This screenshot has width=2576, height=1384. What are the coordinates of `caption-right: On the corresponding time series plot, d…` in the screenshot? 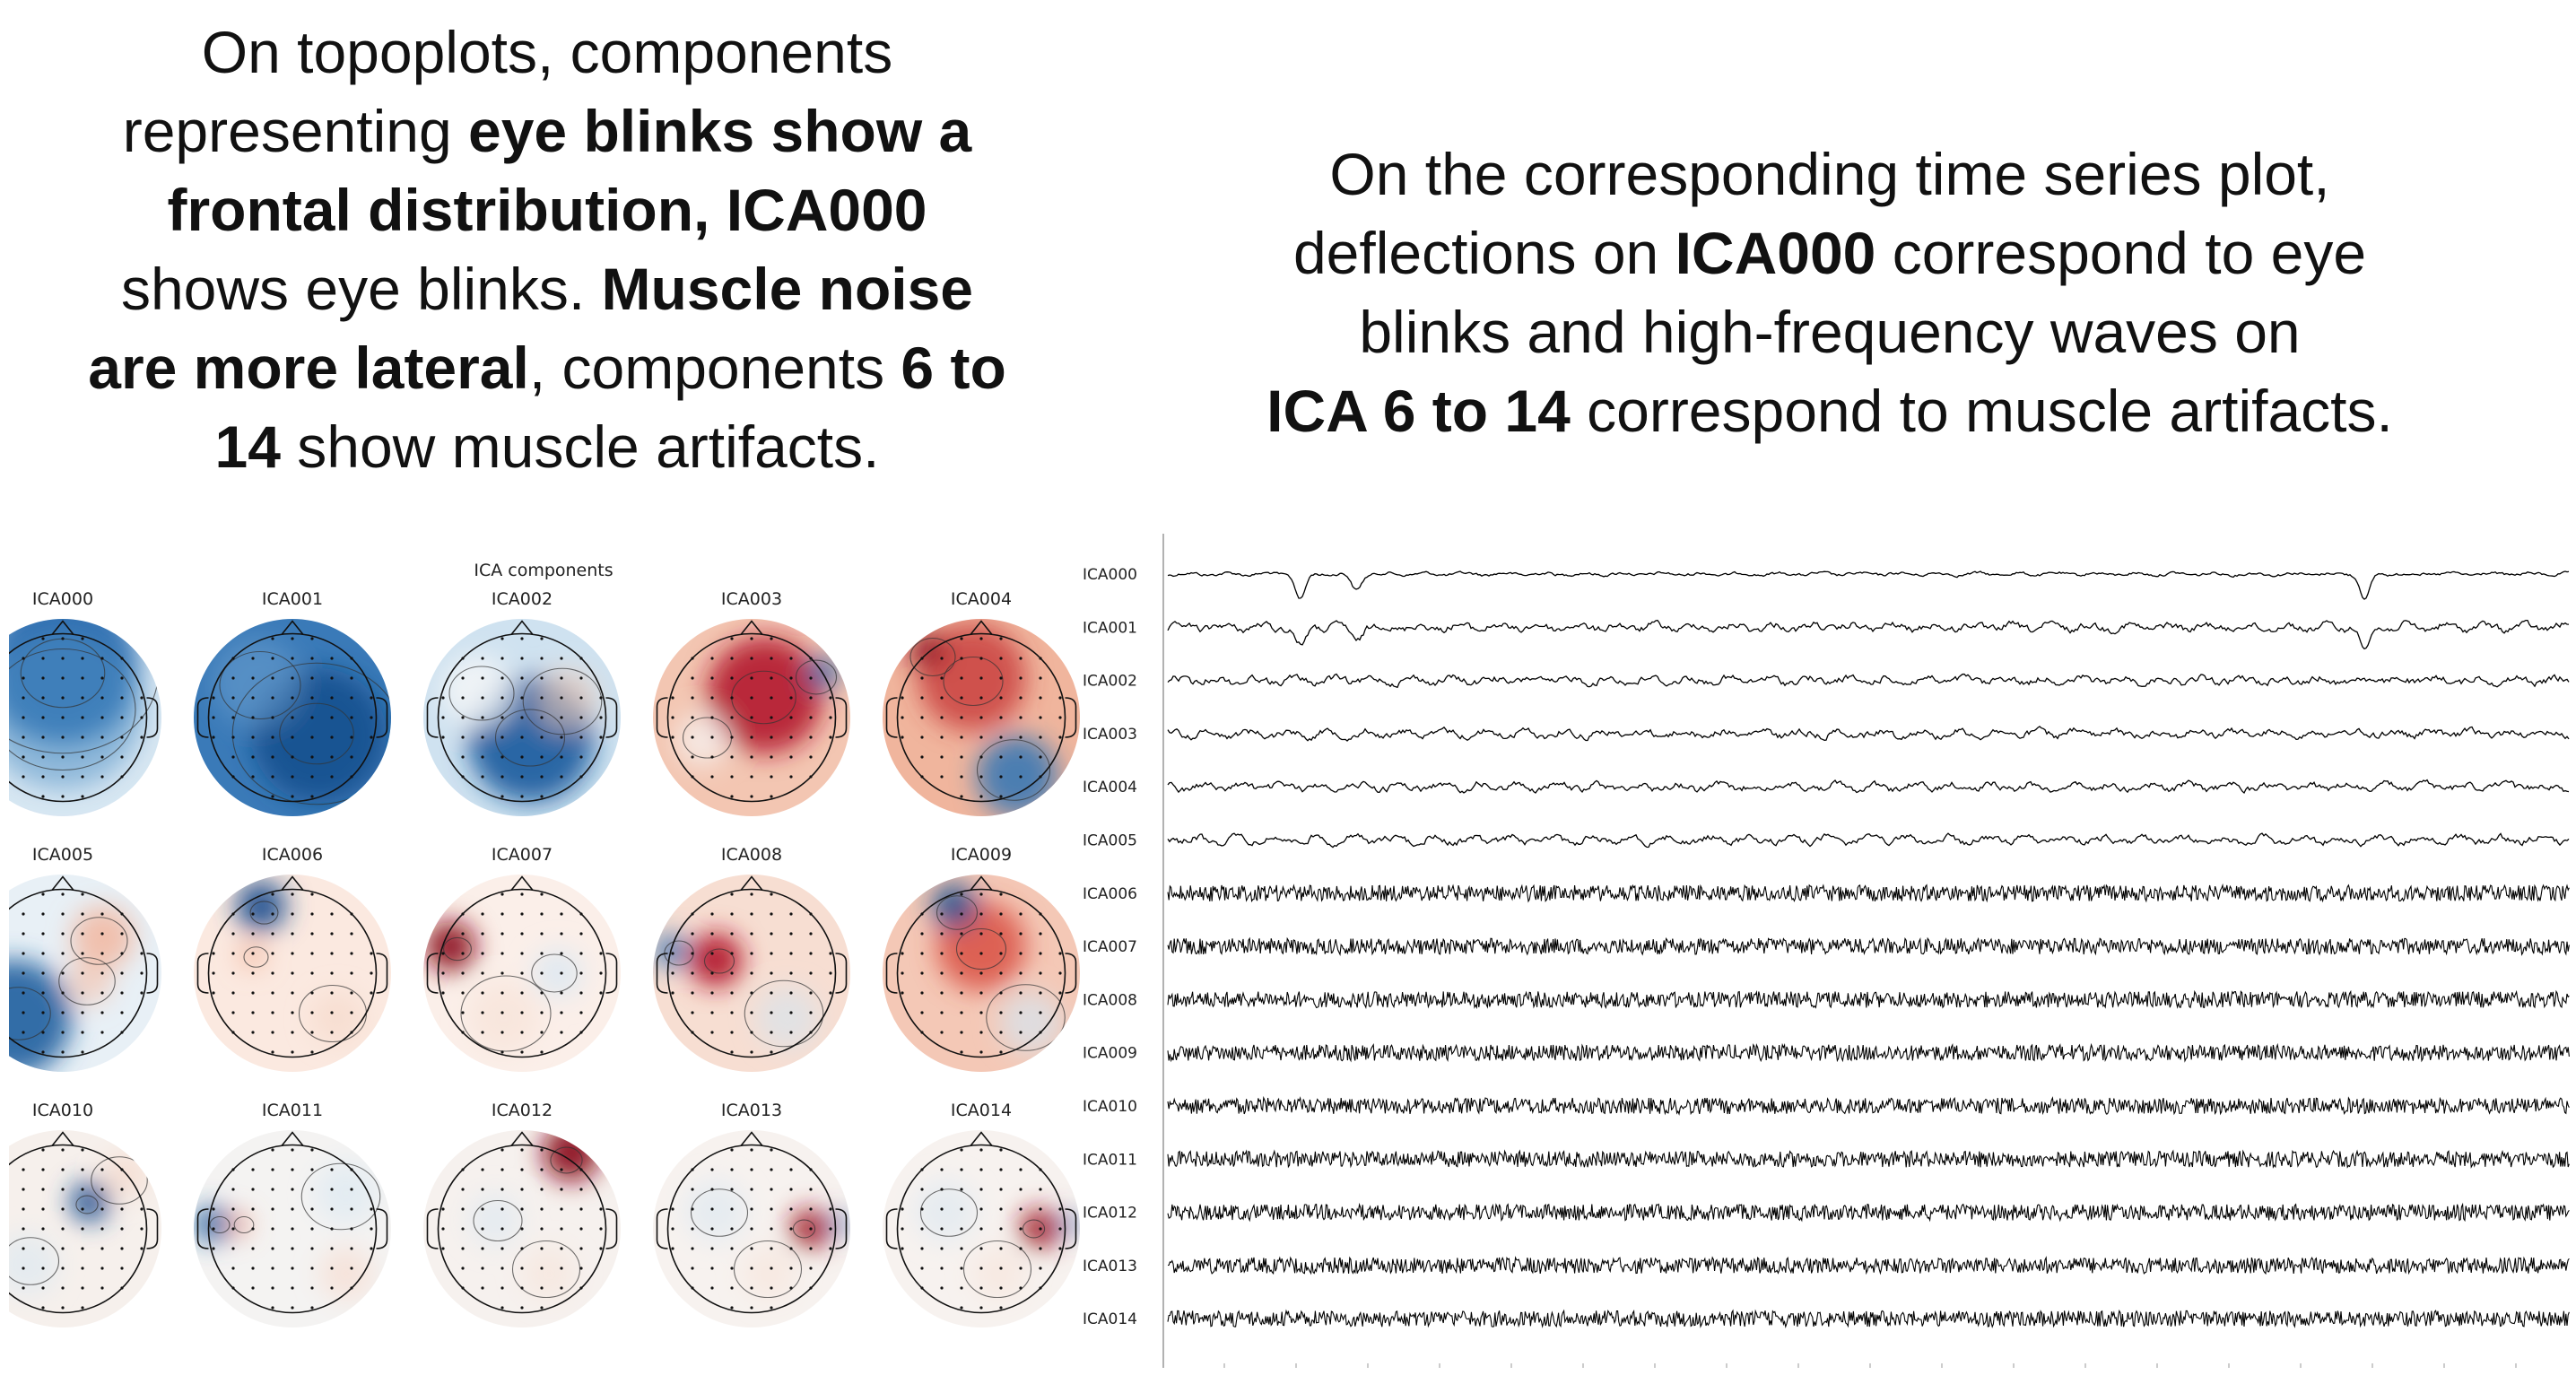 It's located at (1829, 292).